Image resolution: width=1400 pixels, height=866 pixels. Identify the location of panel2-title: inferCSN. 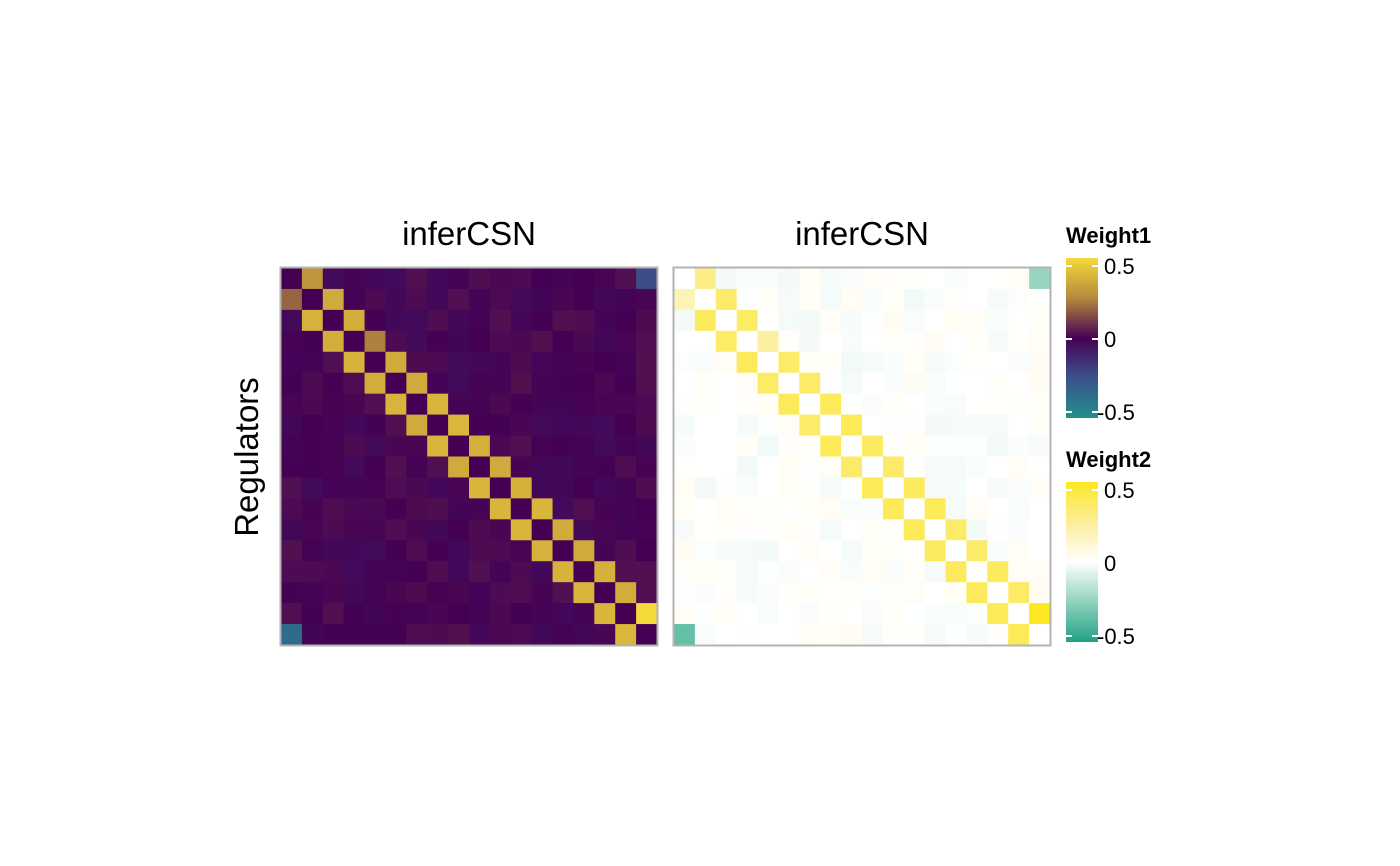
(862, 233).